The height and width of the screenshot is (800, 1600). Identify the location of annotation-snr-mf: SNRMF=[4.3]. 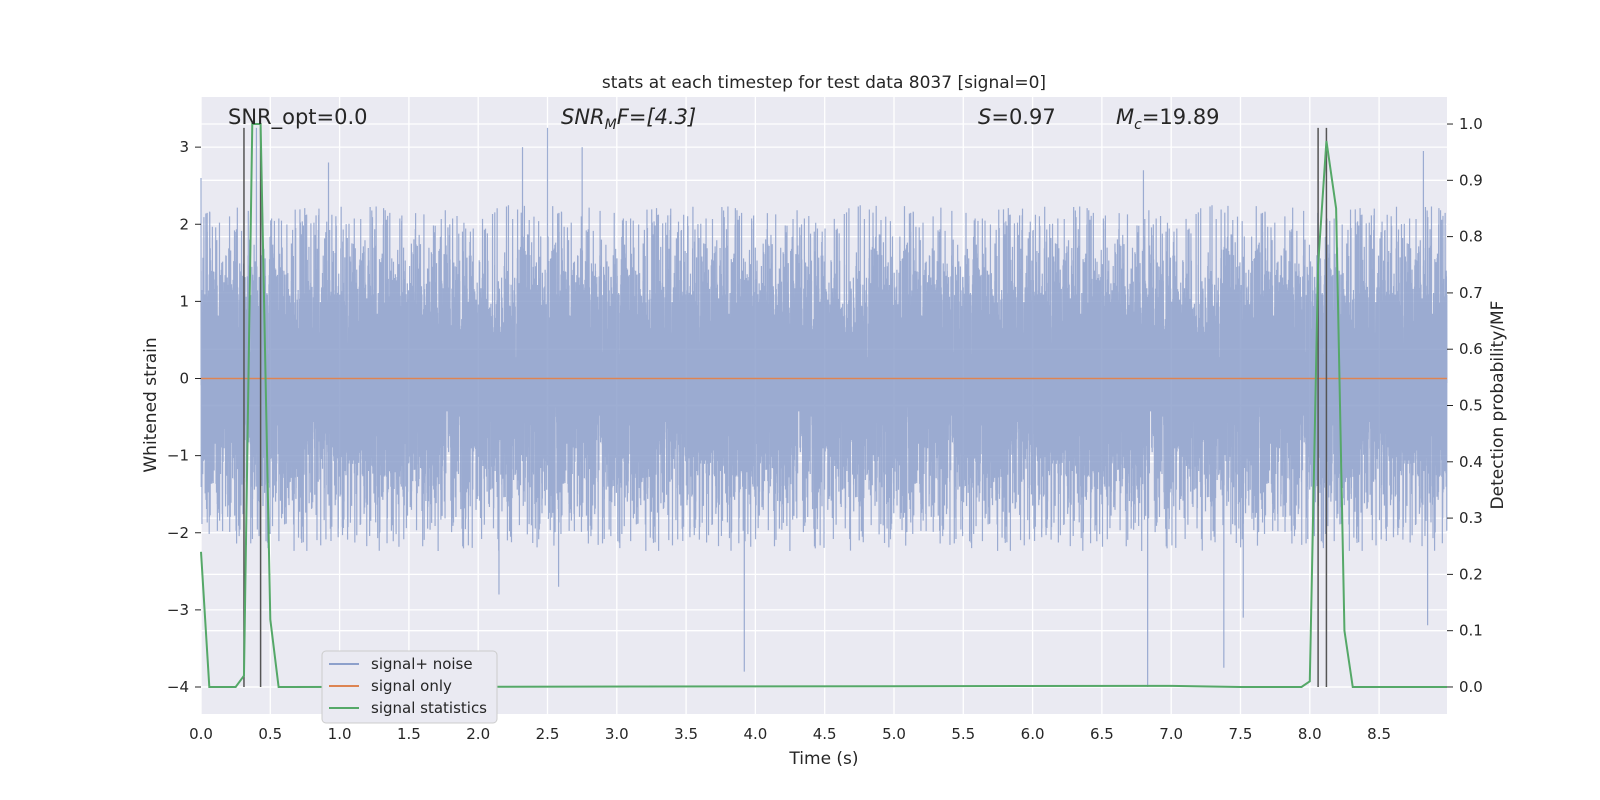
(628, 119).